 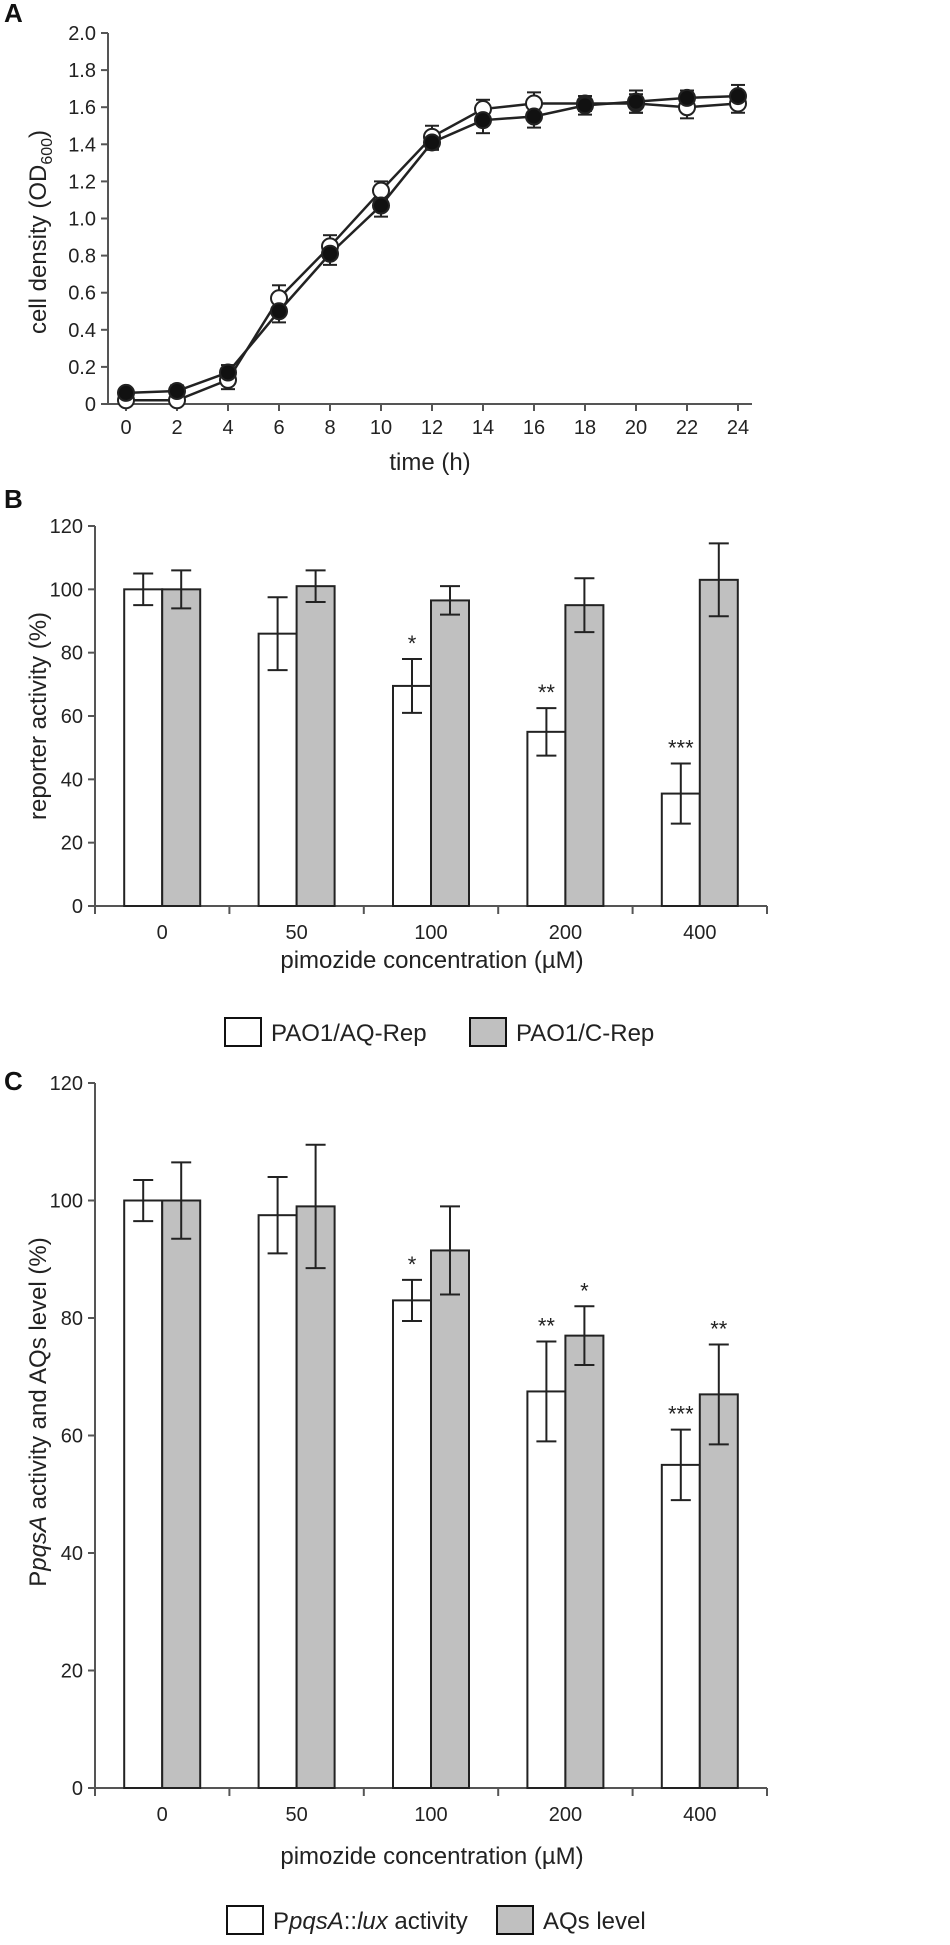 What do you see at coordinates (72, 1554) in the screenshot?
I see `panel-c-y-tick-label: 40` at bounding box center [72, 1554].